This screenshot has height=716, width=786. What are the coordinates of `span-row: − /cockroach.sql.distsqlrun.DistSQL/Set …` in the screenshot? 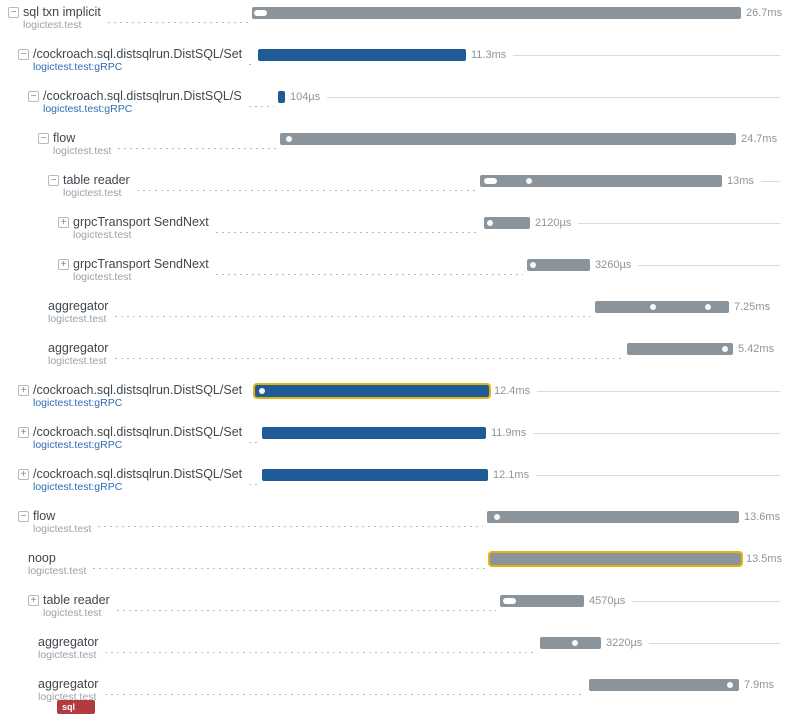 It's located at (393, 65).